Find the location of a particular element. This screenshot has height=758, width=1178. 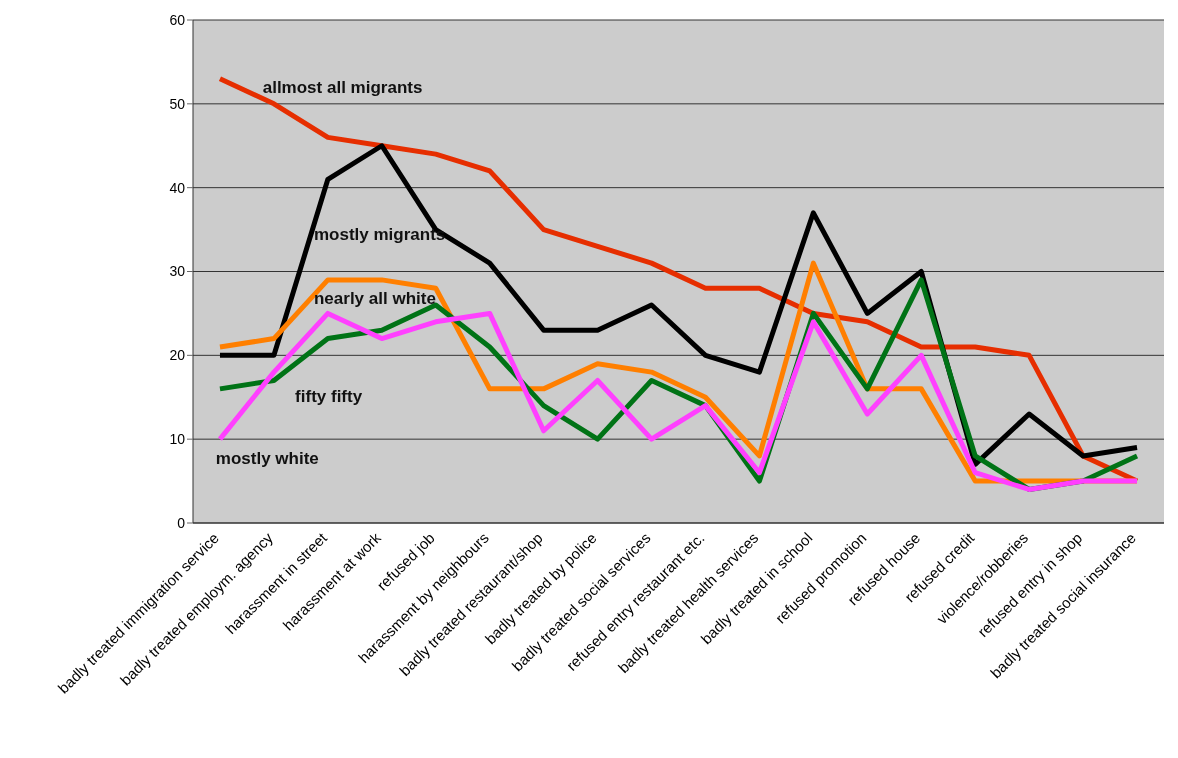

series-label: nearly all white is located at coordinates (374, 299).